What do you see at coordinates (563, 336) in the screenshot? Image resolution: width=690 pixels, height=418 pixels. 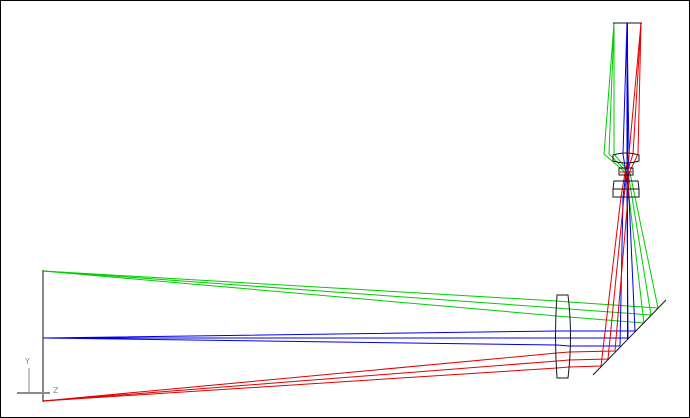 I see `front-lens` at bounding box center [563, 336].